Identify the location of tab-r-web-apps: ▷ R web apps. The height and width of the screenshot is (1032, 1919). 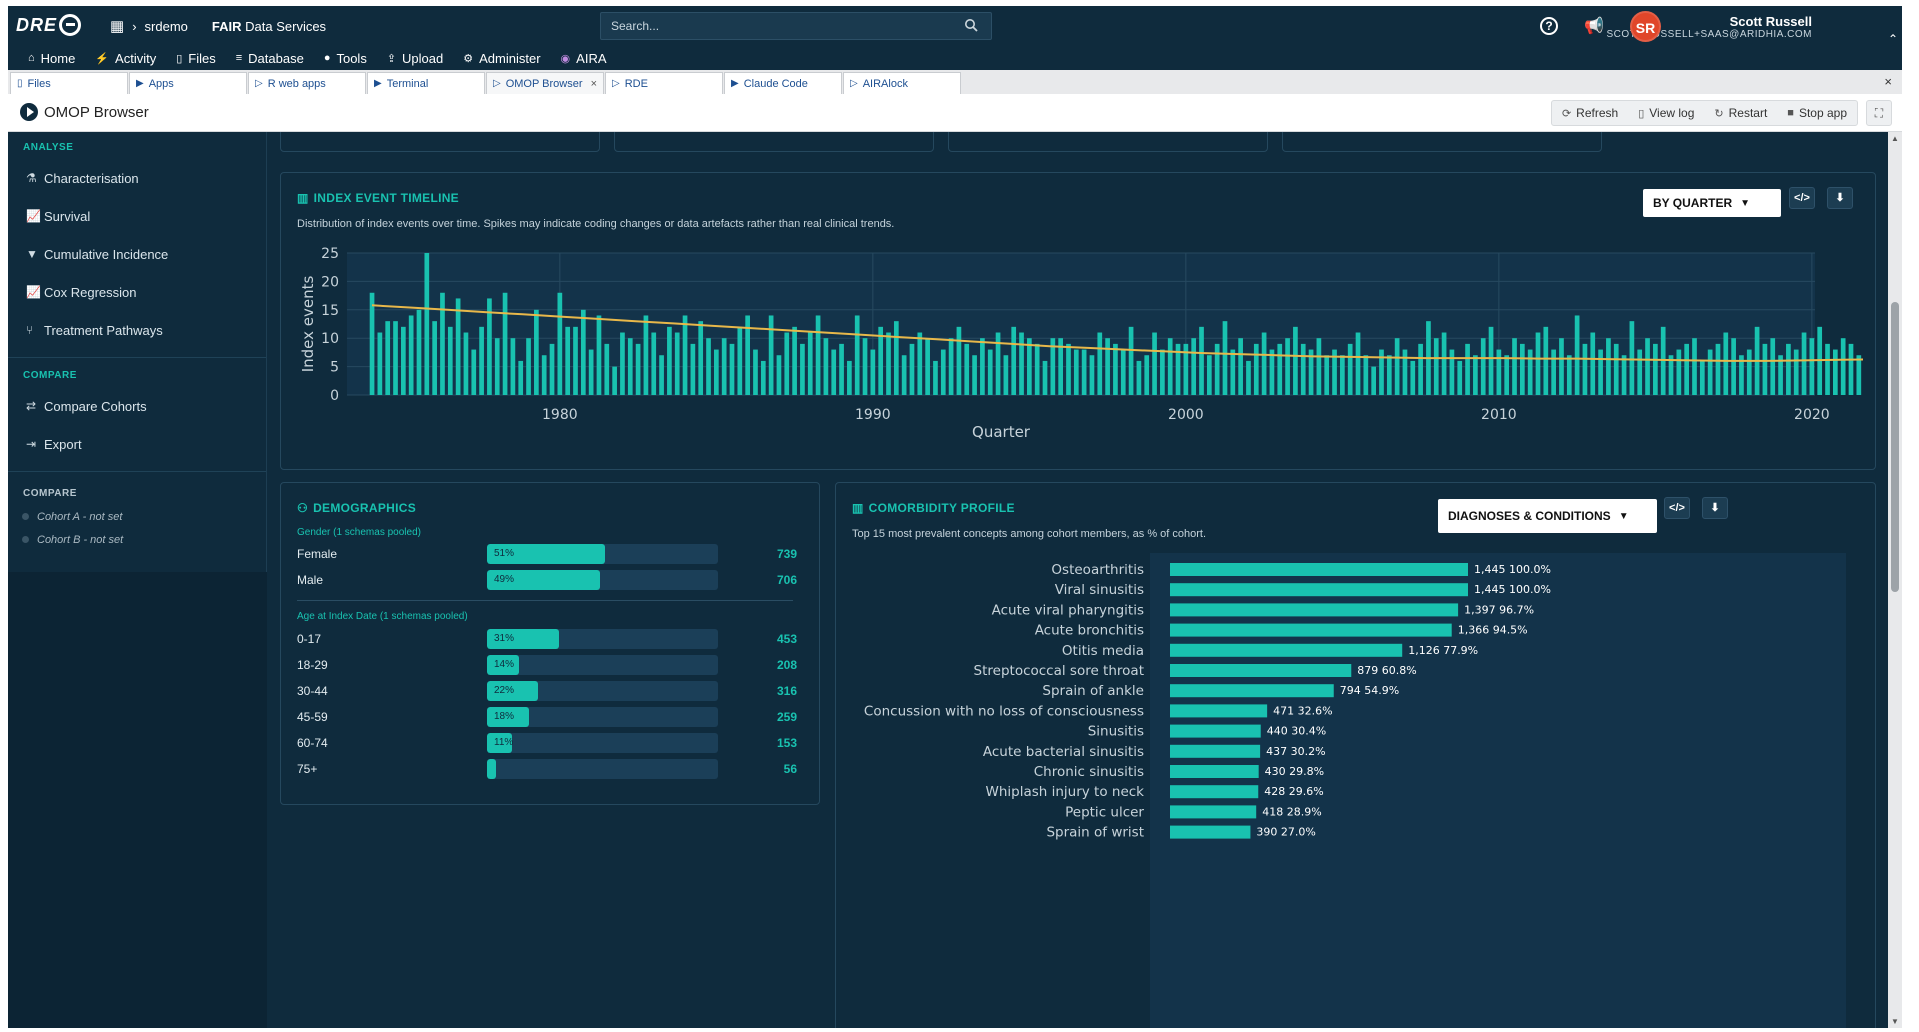
(307, 83).